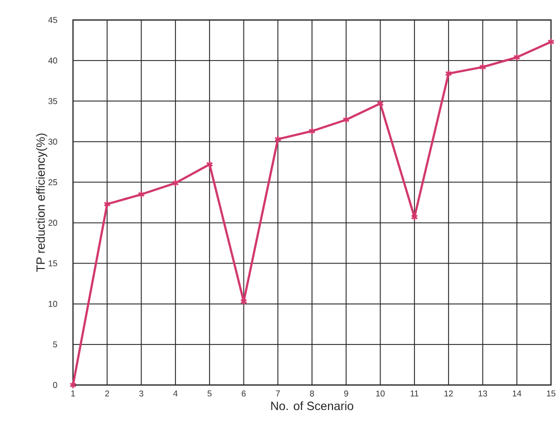 This screenshot has height=427, width=558. I want to click on y-axis-title: TP reduction efficiency(%), so click(42, 203).